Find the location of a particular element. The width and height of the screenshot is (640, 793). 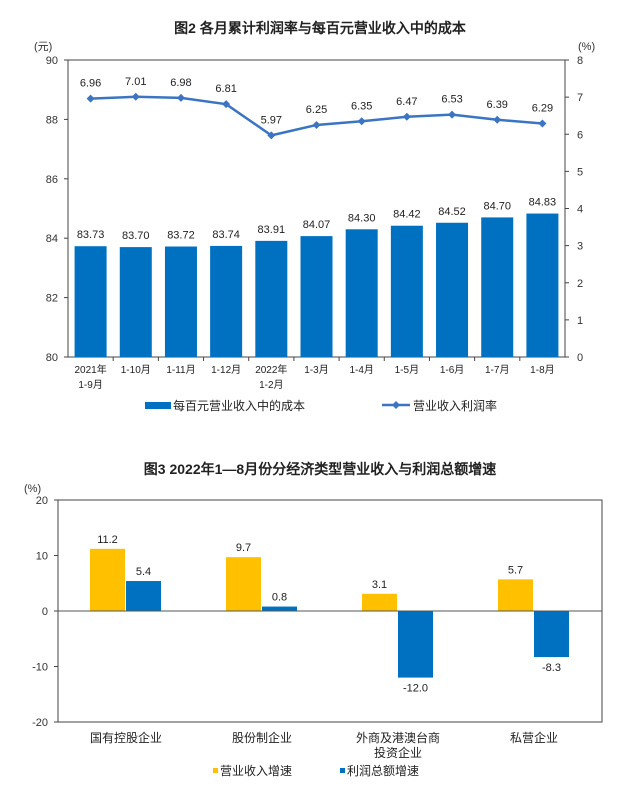

chart2-category-label: 外商及港澳台商 is located at coordinates (398, 737).